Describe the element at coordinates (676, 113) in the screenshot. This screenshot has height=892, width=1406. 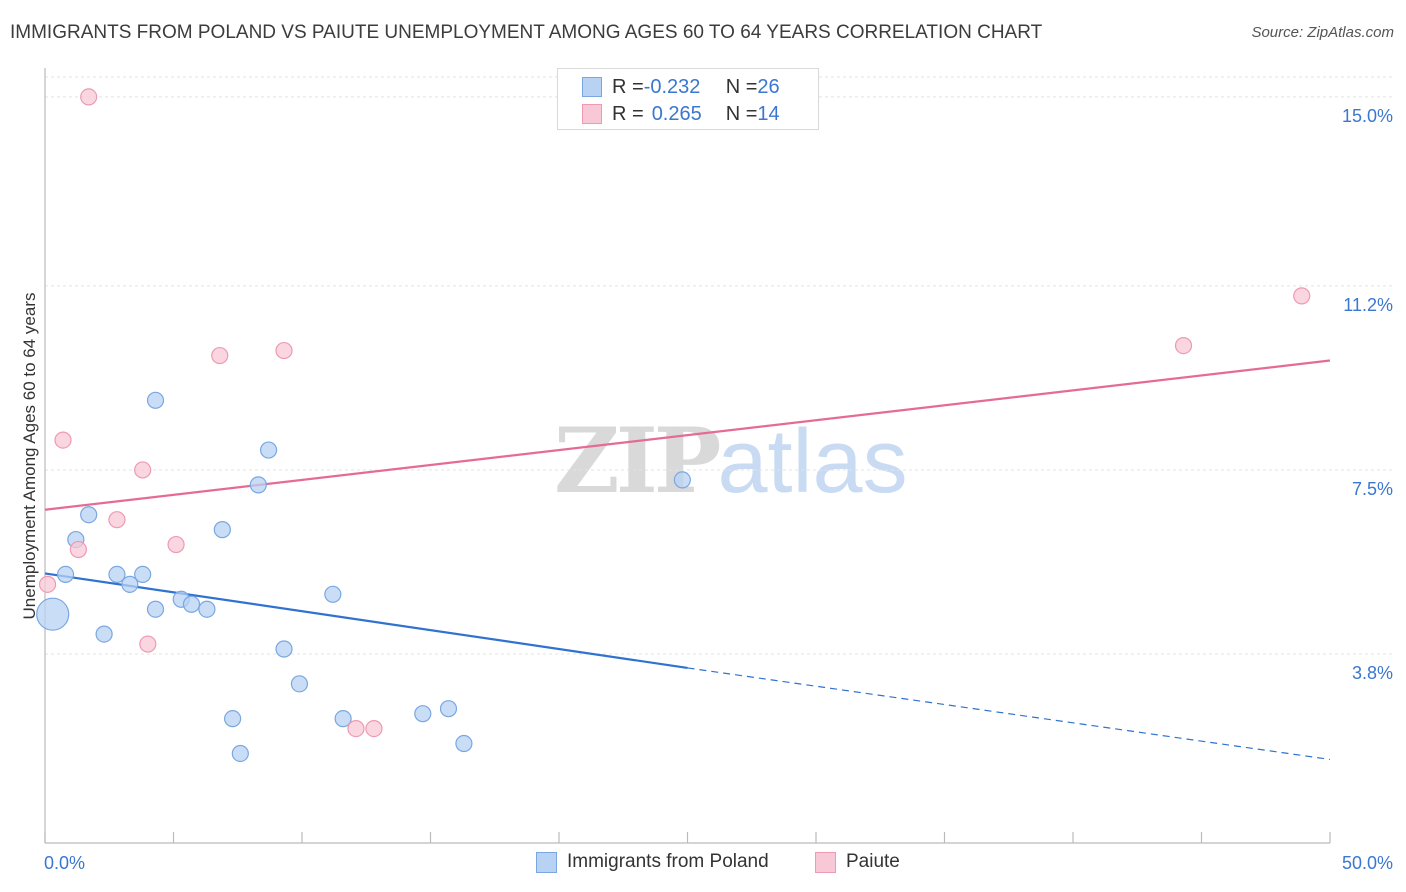
I see `paiute-r-value: 0.265` at that location.